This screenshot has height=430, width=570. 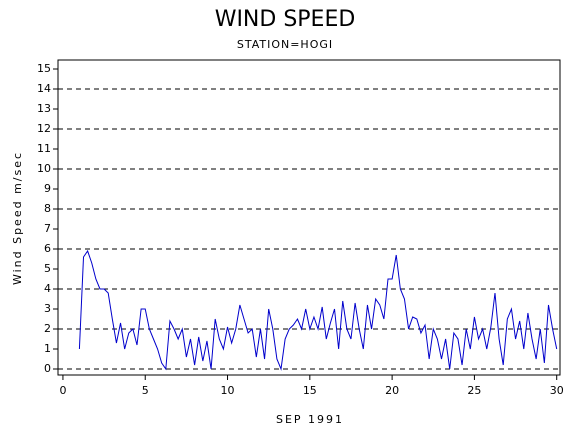 I want to click on y-tick-label: 5, so click(x=47, y=268).